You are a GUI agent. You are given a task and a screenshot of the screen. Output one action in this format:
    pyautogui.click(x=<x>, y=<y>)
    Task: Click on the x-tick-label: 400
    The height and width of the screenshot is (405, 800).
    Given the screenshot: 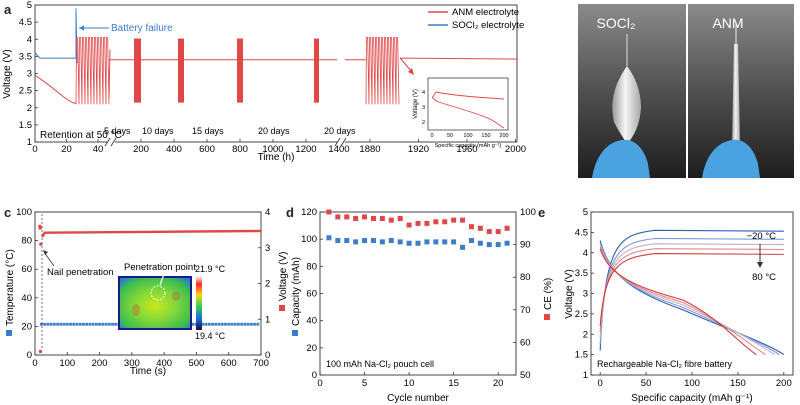 What is the action you would take?
    pyautogui.click(x=174, y=149)
    